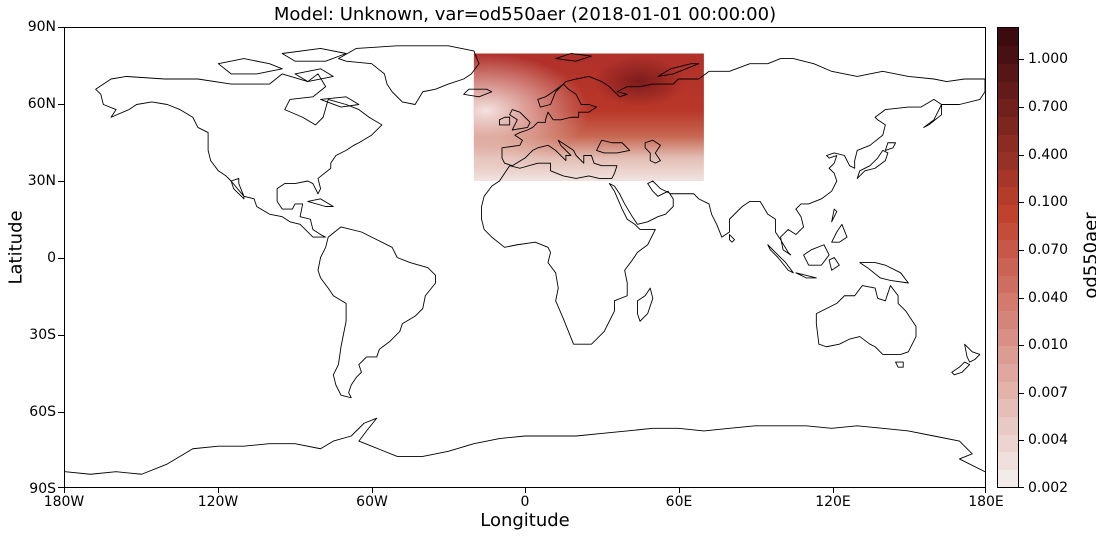 This screenshot has width=1096, height=538. I want to click on arctic-islands-outline, so click(288, 77).